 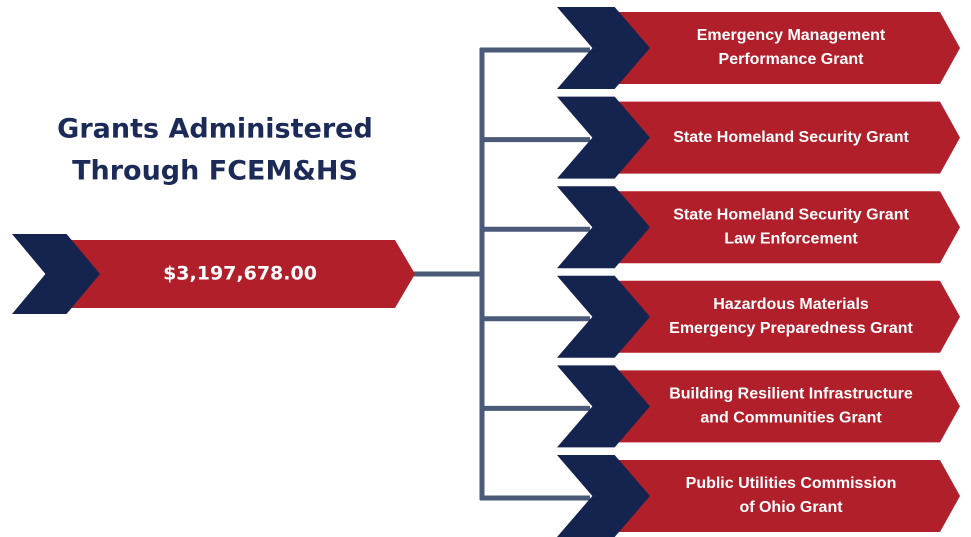 I want to click on title-line: Grants Administered, so click(x=215, y=129).